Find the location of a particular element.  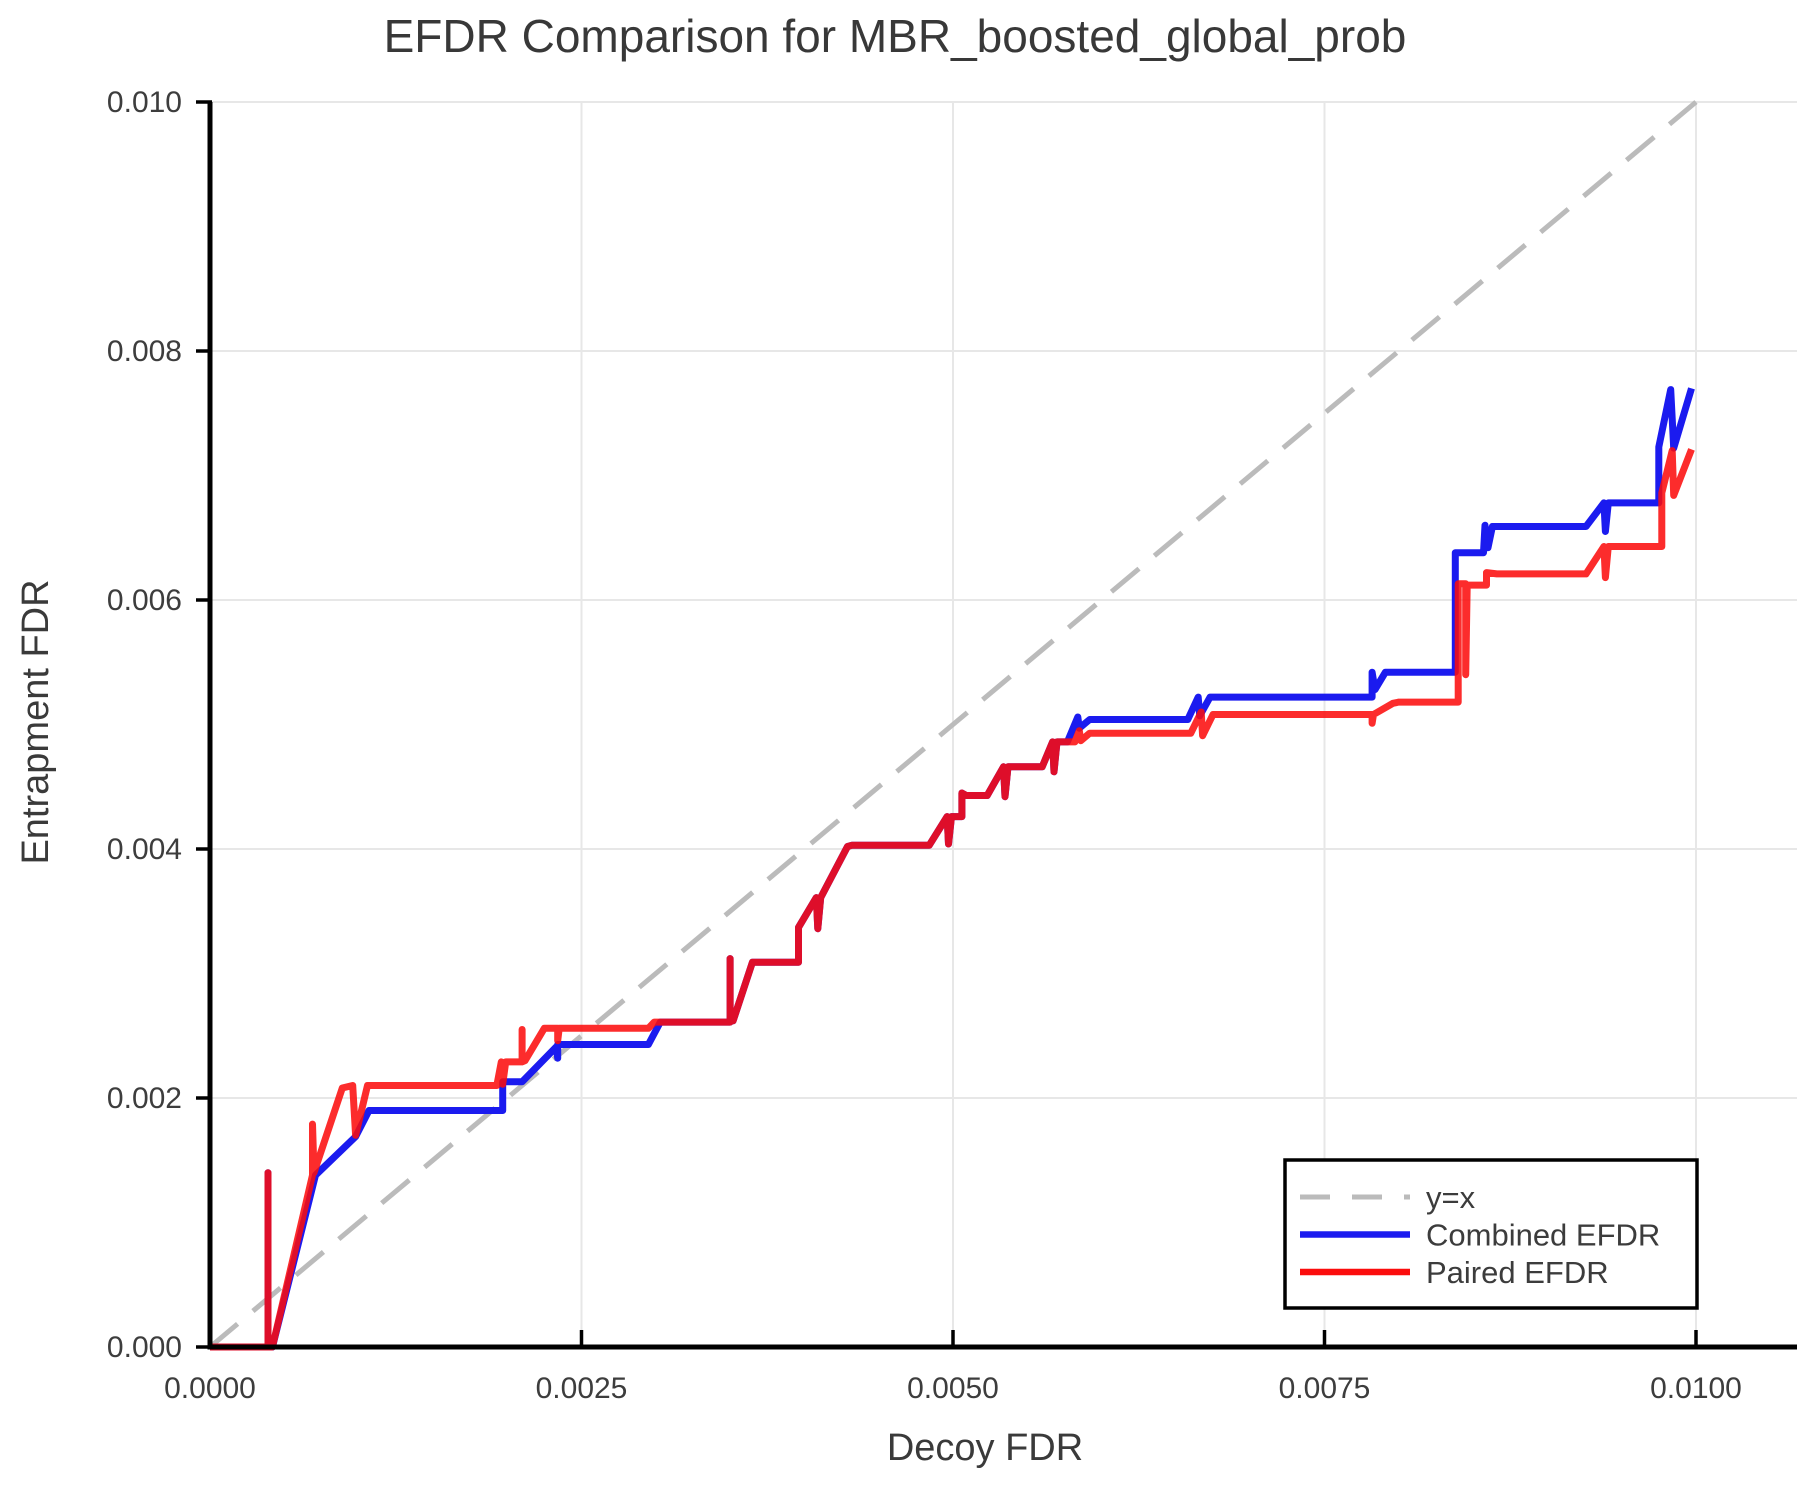

x-tick-label: 0.0075 is located at coordinates (1325, 1388).